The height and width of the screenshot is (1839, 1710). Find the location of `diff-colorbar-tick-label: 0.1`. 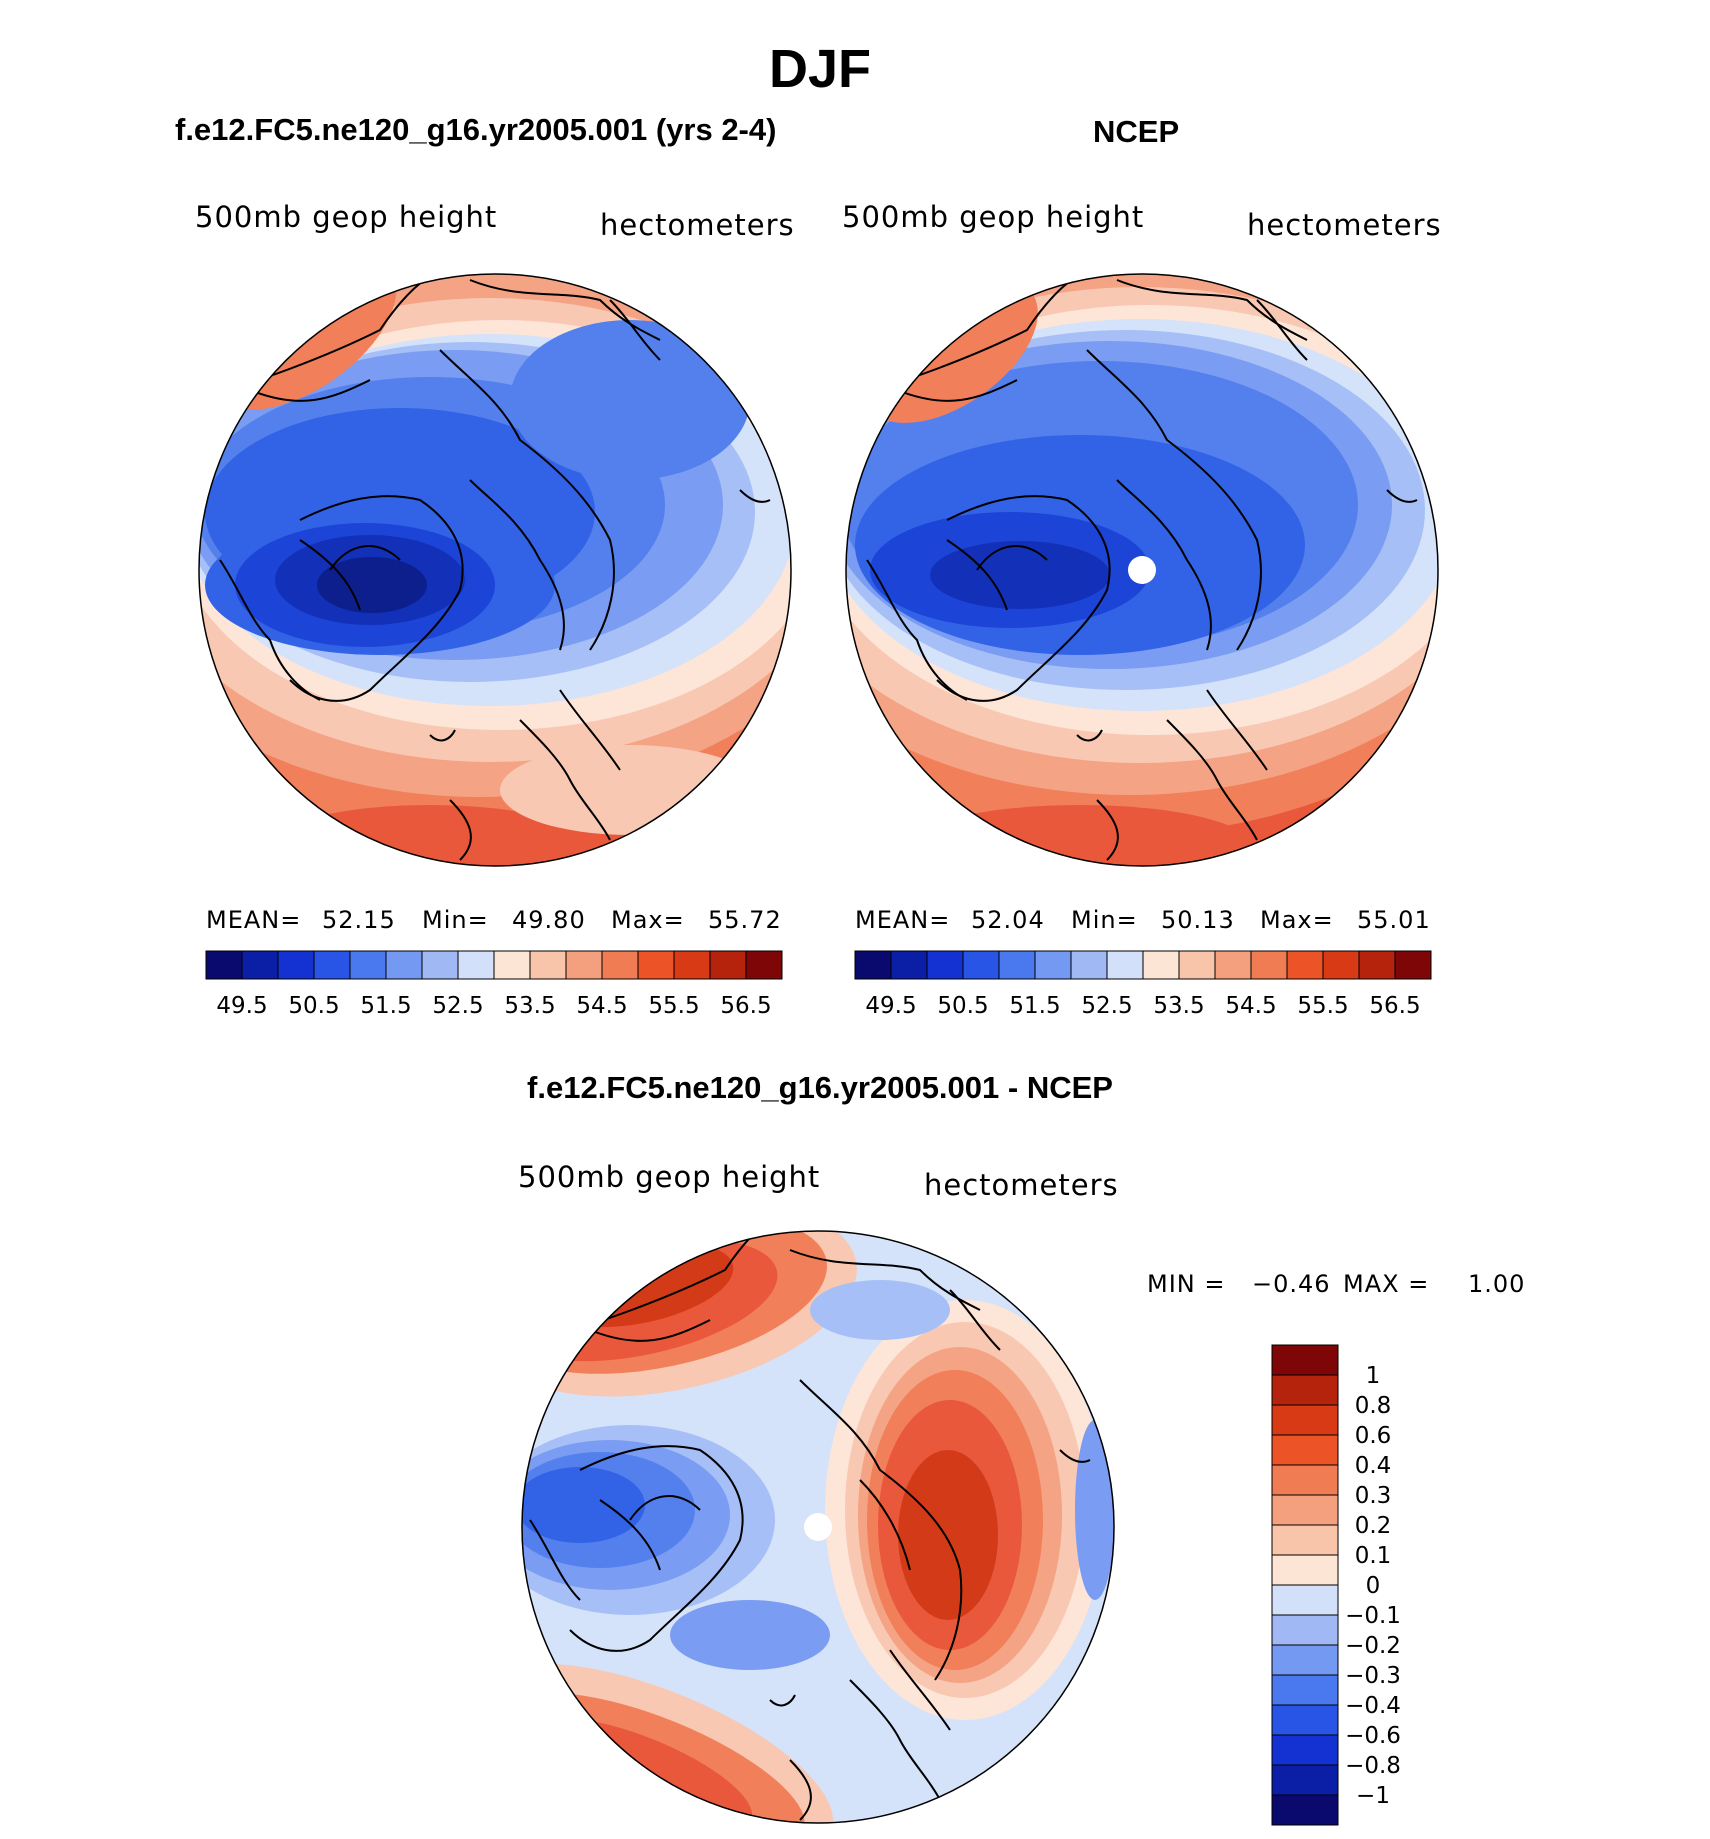

diff-colorbar-tick-label: 0.1 is located at coordinates (1373, 1556).